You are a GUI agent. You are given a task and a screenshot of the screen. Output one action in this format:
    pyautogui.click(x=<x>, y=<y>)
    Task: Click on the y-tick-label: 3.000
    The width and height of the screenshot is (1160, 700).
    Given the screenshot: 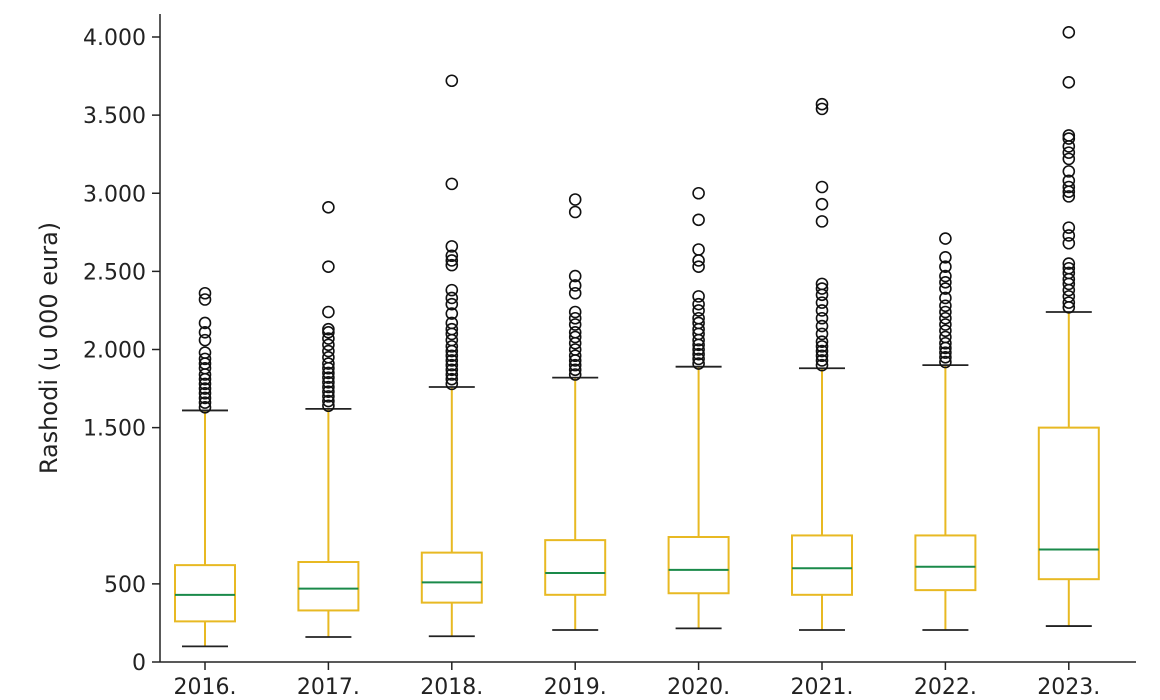 What is the action you would take?
    pyautogui.click(x=114, y=194)
    